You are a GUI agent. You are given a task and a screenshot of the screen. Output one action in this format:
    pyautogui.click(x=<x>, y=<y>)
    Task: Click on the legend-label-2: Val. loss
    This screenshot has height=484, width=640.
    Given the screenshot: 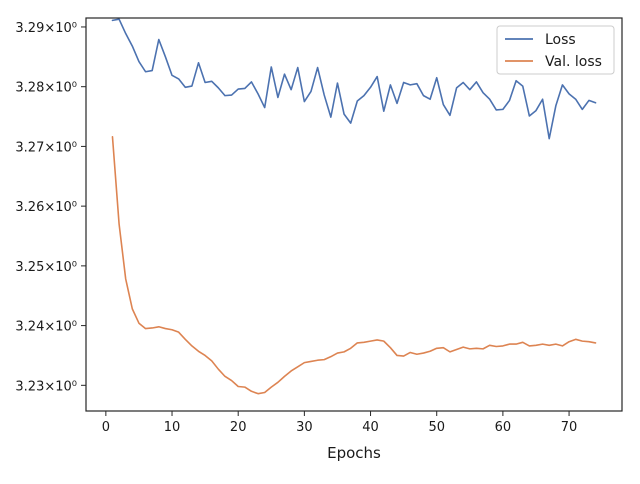 What is the action you would take?
    pyautogui.click(x=573, y=62)
    